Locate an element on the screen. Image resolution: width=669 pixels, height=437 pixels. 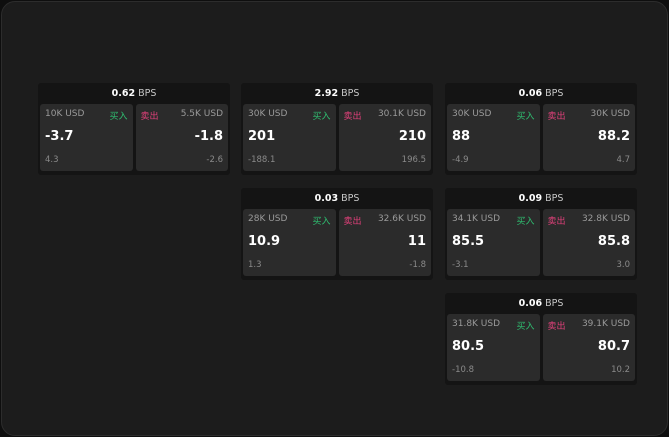
bid-size: 10K USD is located at coordinates (65, 114).